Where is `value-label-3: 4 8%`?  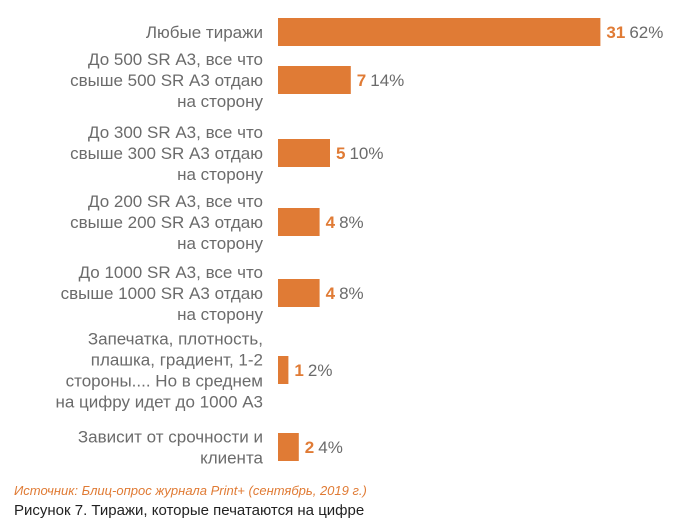 value-label-3: 4 8% is located at coordinates (345, 222).